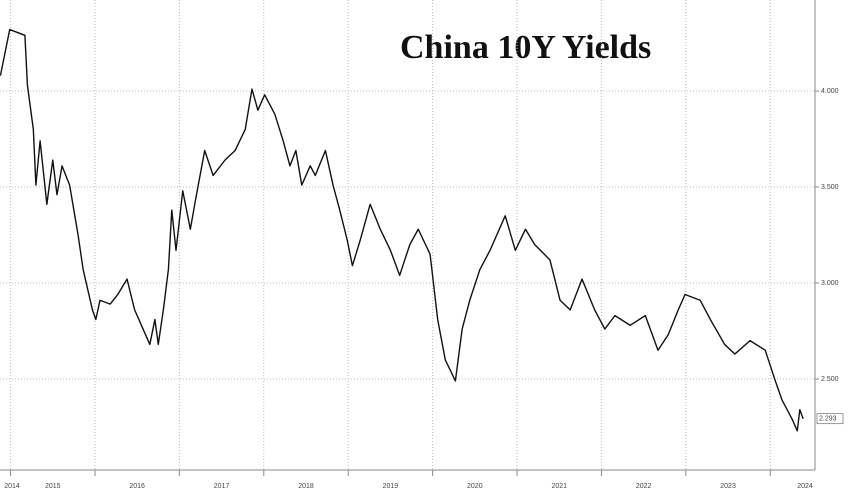 The width and height of the screenshot is (848, 490). I want to click on last-value-box, so click(830, 419).